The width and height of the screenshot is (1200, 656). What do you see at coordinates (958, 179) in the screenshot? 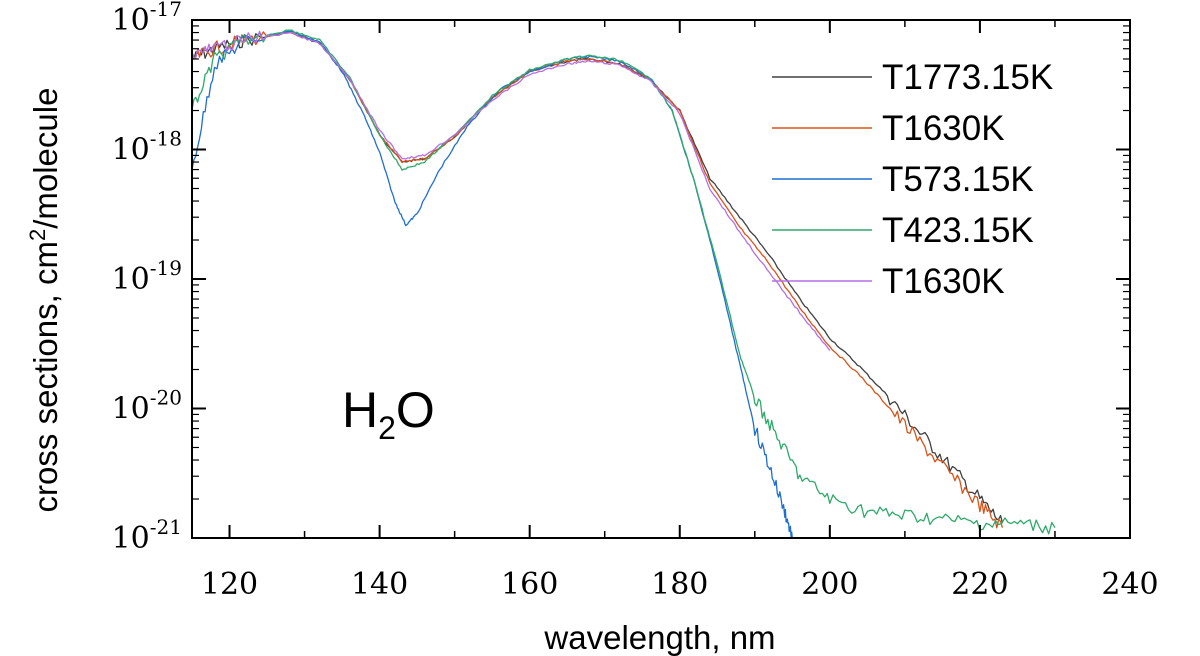
I see `legend-label-2: T573.15K` at bounding box center [958, 179].